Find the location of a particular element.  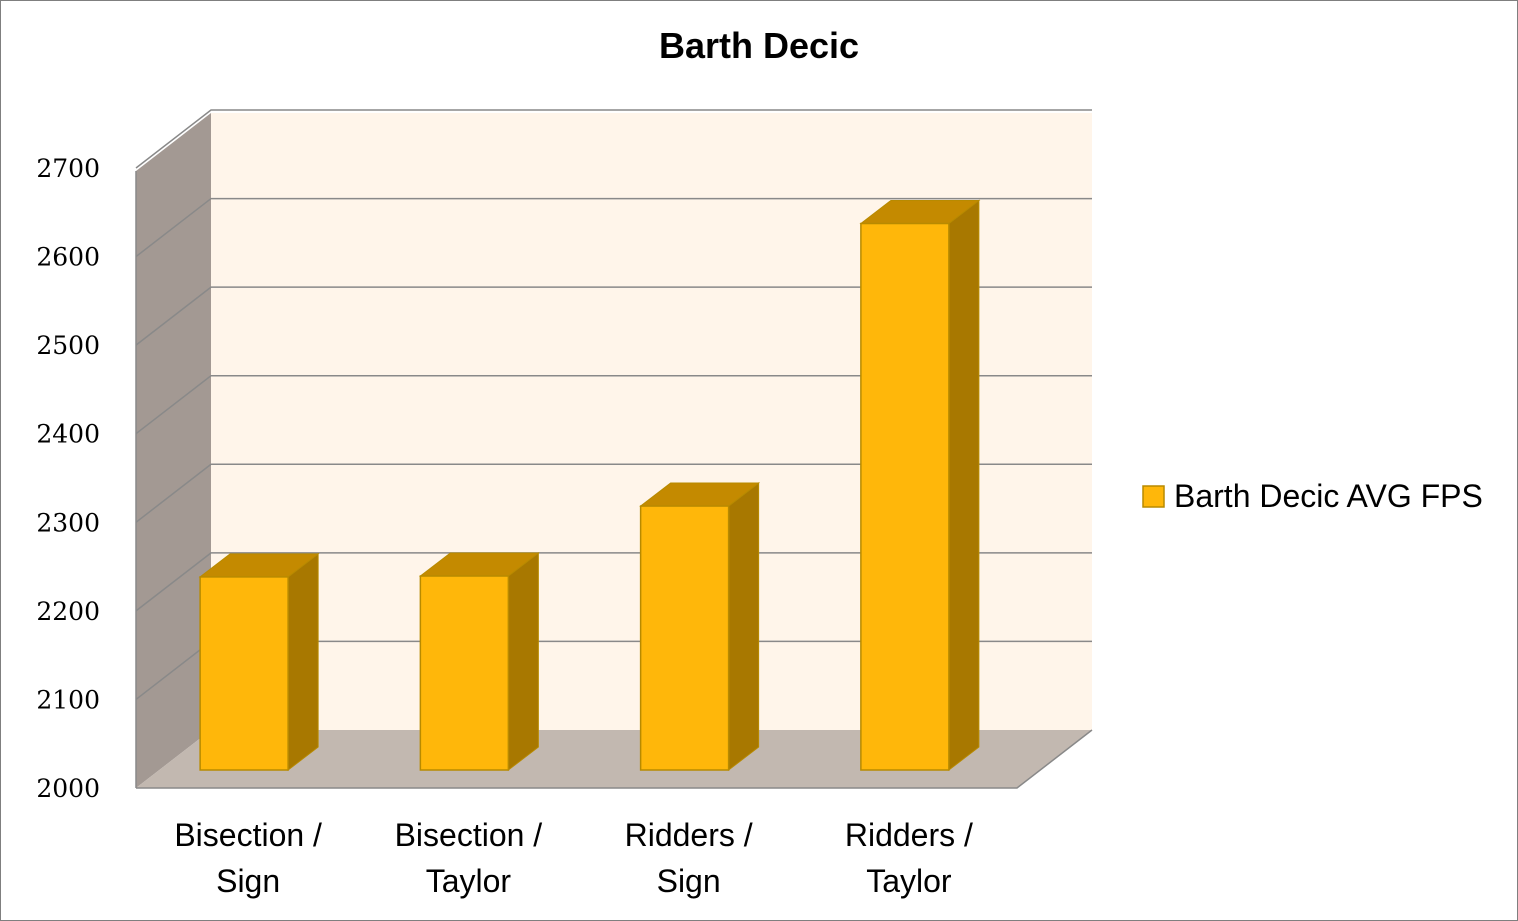

floor is located at coordinates (614, 759).